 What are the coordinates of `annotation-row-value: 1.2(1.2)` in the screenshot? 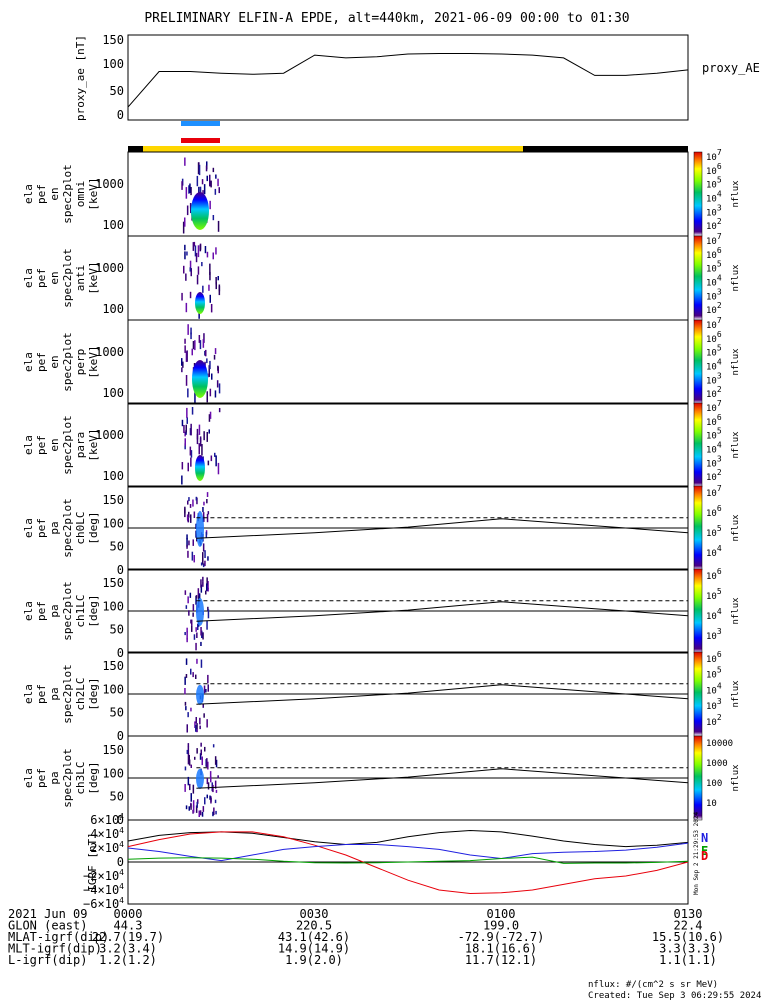 It's located at (128, 960).